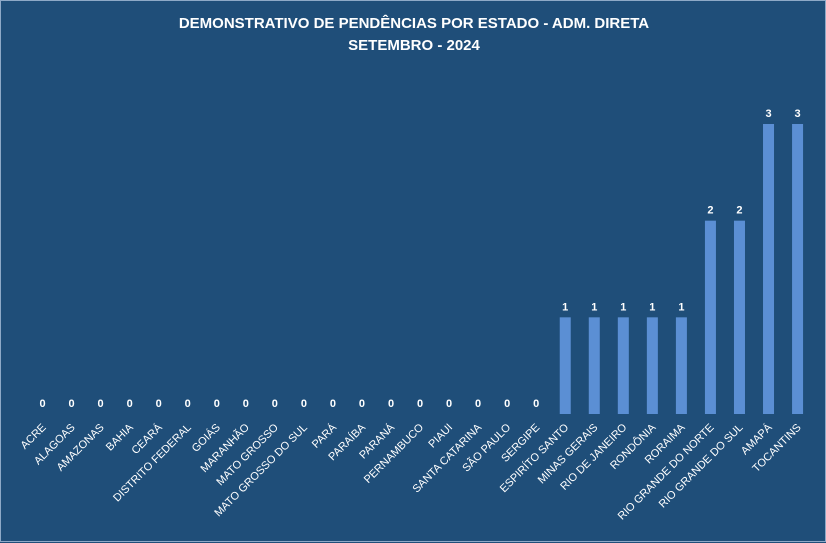  What do you see at coordinates (414, 45) in the screenshot?
I see `chart-subtitle: SETEMBRO - 2024` at bounding box center [414, 45].